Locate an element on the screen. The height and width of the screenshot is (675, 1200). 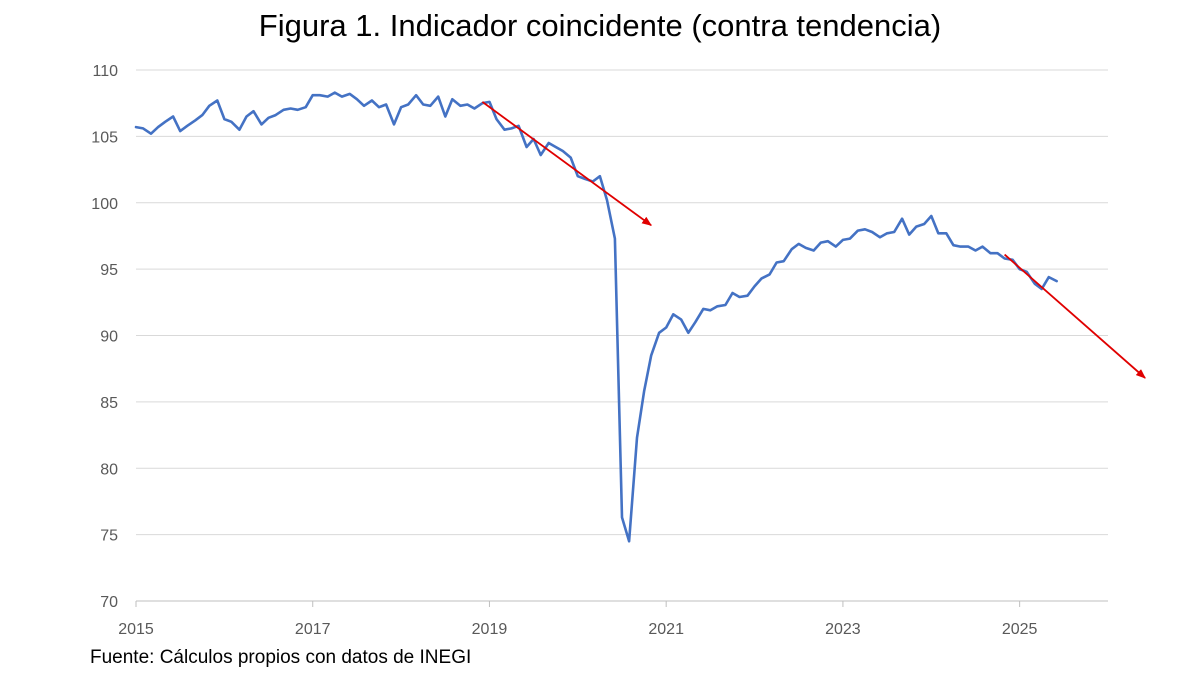
x-tick-label: 2019 is located at coordinates (490, 629).